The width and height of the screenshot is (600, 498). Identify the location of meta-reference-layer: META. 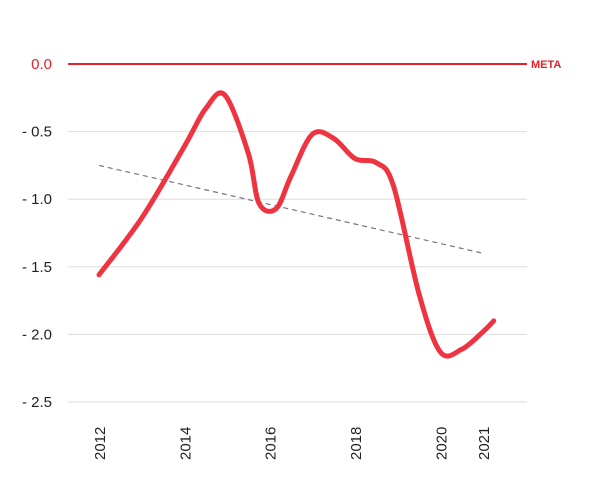
(314, 65).